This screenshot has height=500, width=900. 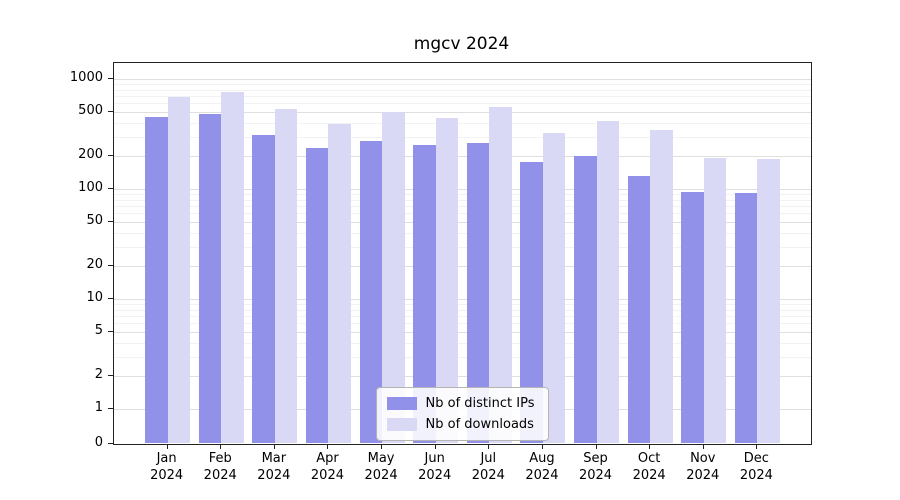 What do you see at coordinates (86, 77) in the screenshot?
I see `y-tick-label: 1000` at bounding box center [86, 77].